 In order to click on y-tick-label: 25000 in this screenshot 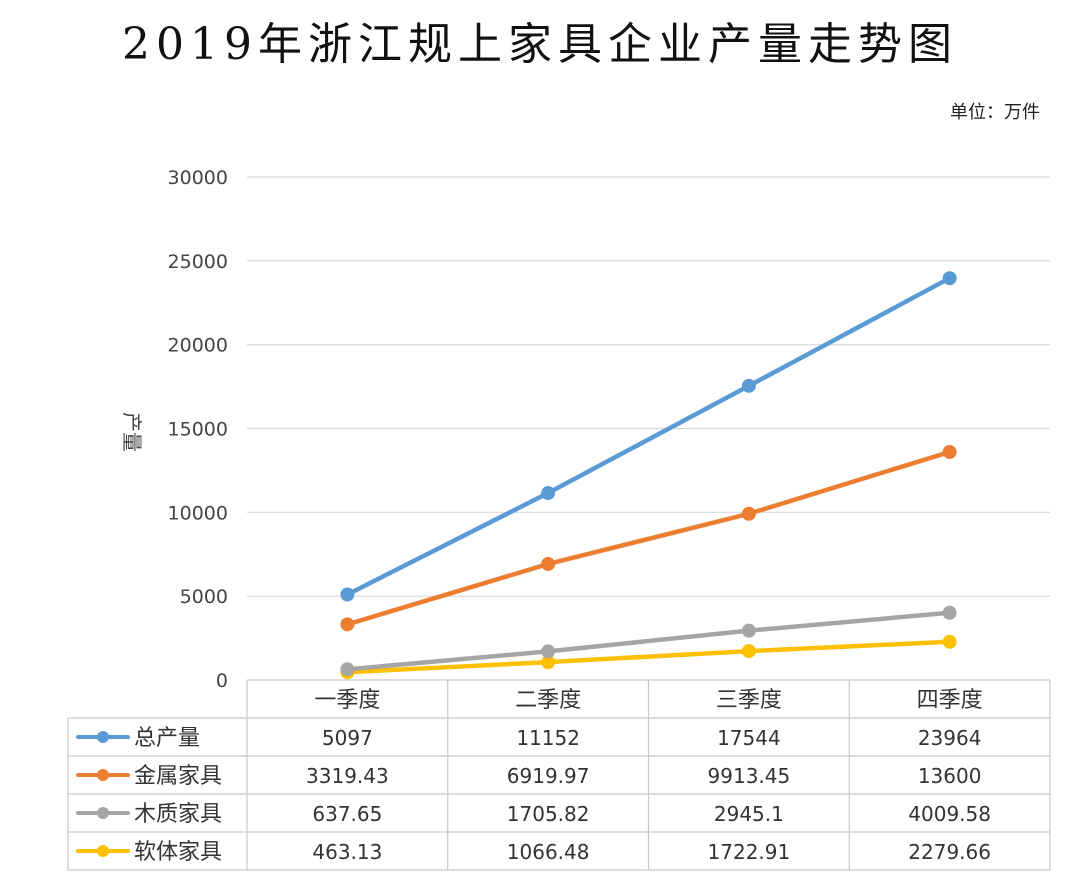, I will do `click(198, 262)`.